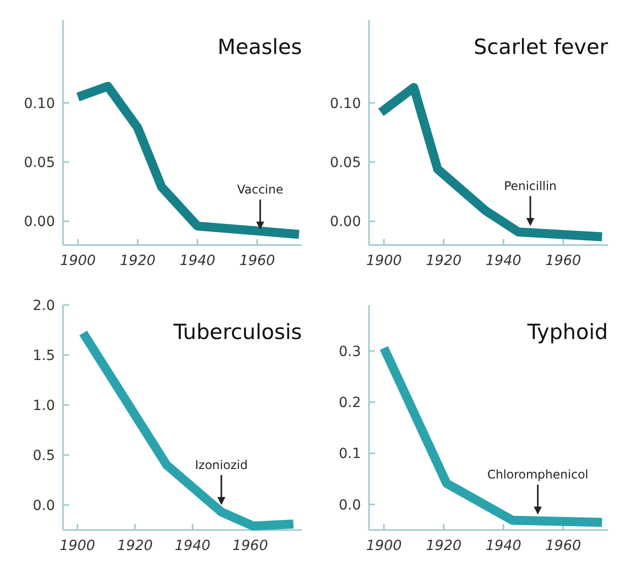 The image size is (629, 586). Describe the element at coordinates (259, 47) in the screenshot. I see `text: Measles` at that location.